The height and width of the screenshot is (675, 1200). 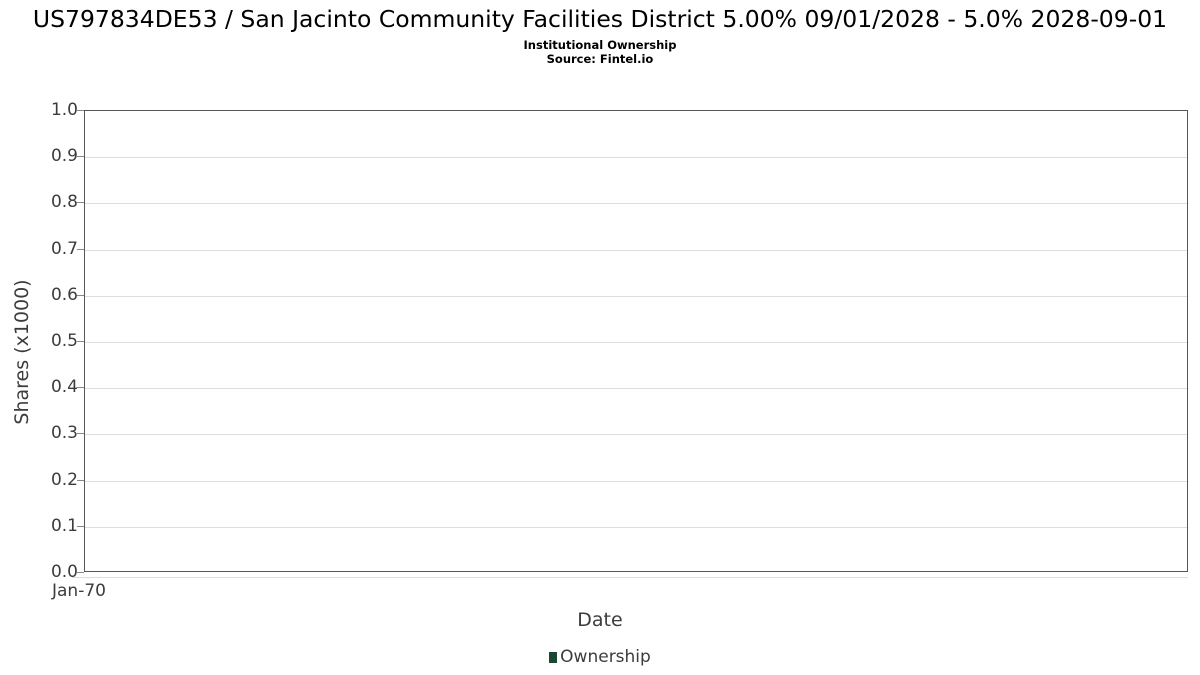 I want to click on y-axis: 0.0 0.1 0.2 0.3 0.4 0.5 0.6 0.7 0.8 0.9 1.0, so click(x=42, y=337).